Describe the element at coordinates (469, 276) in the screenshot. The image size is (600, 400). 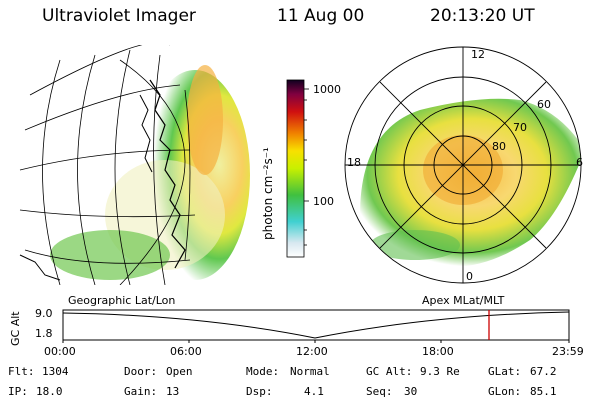
I see `mlt-label-0: 0` at that location.